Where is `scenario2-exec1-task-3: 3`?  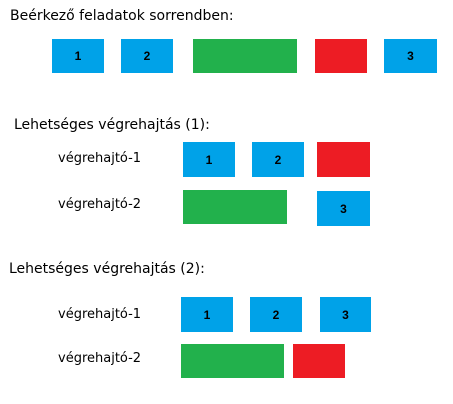 scenario2-exec1-task-3: 3 is located at coordinates (345, 314).